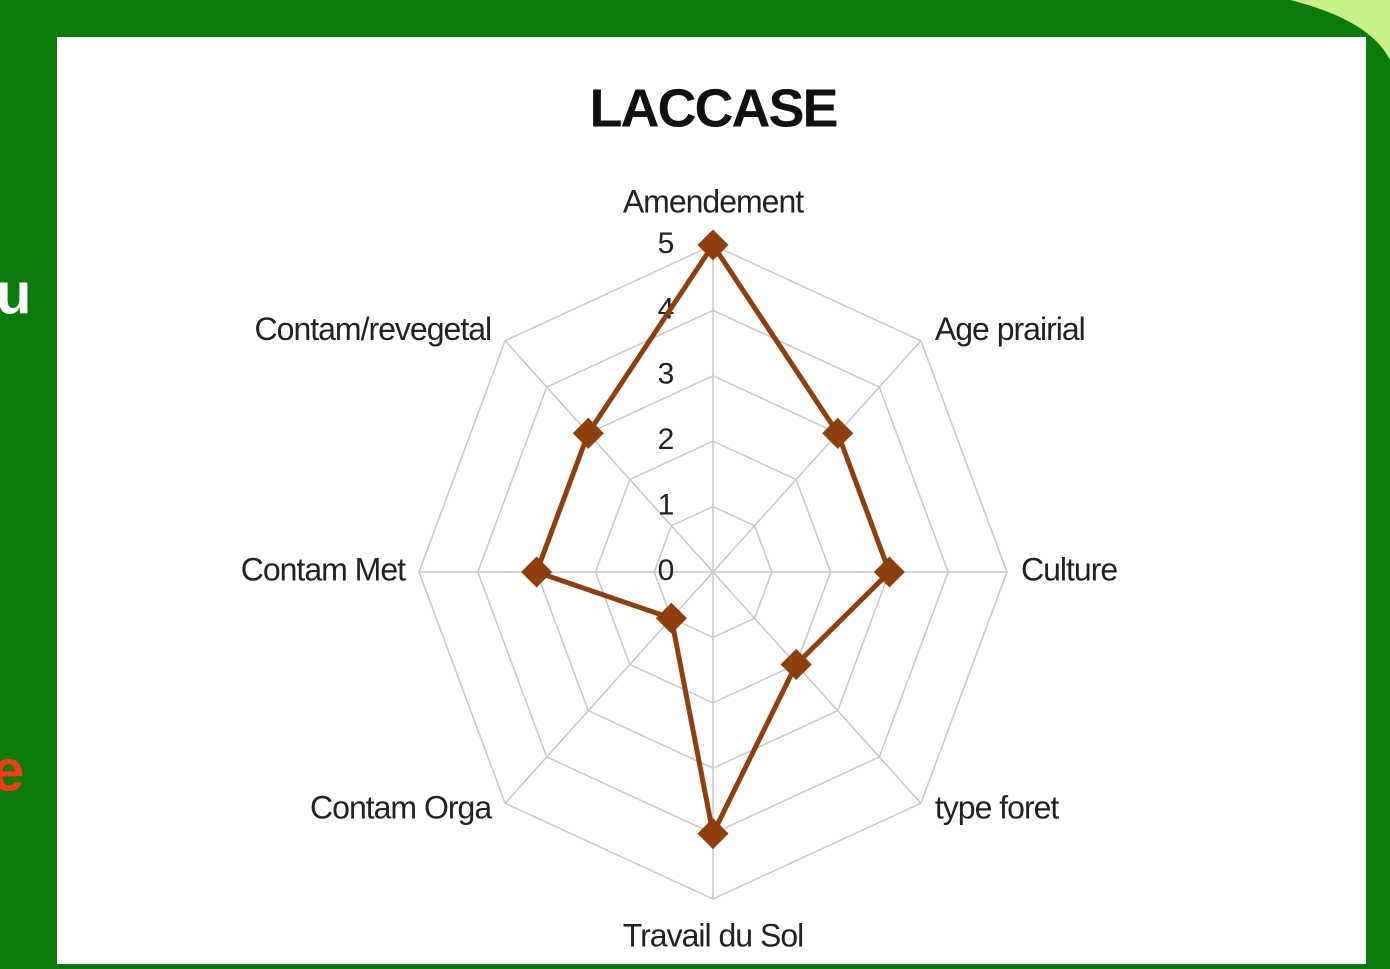  I want to click on category-label: Amendement, so click(713, 201).